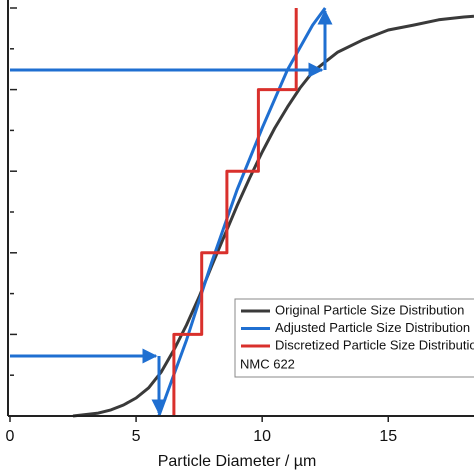  Describe the element at coordinates (374, 344) in the screenshot. I see `legend-label: Discretized Particle Size Distribution` at that location.